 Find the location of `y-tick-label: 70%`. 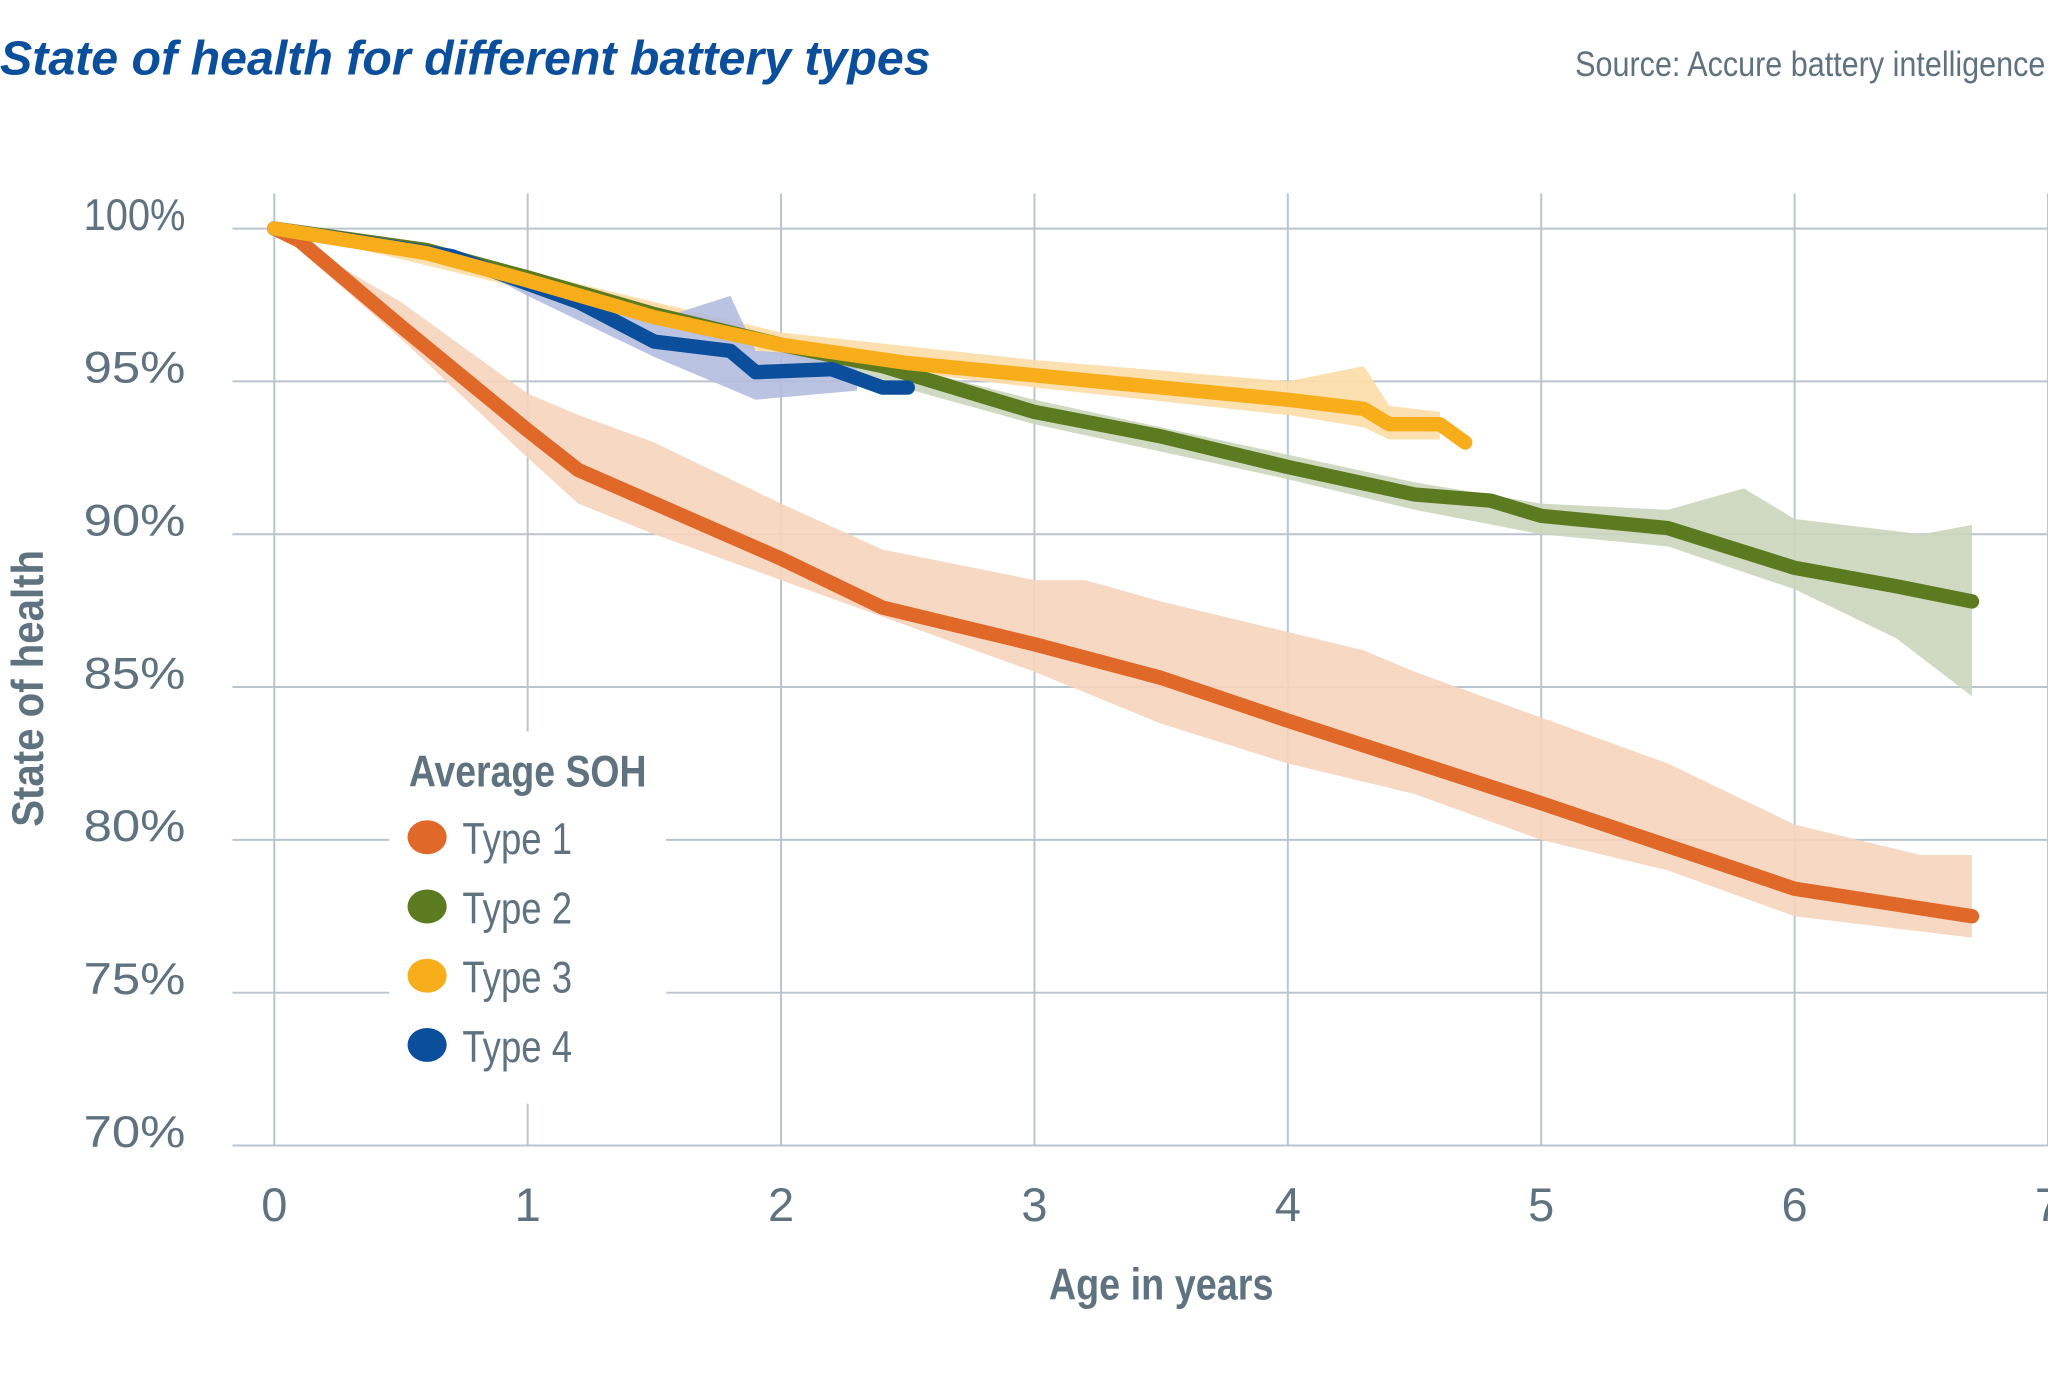

y-tick-label: 70% is located at coordinates (135, 1132).